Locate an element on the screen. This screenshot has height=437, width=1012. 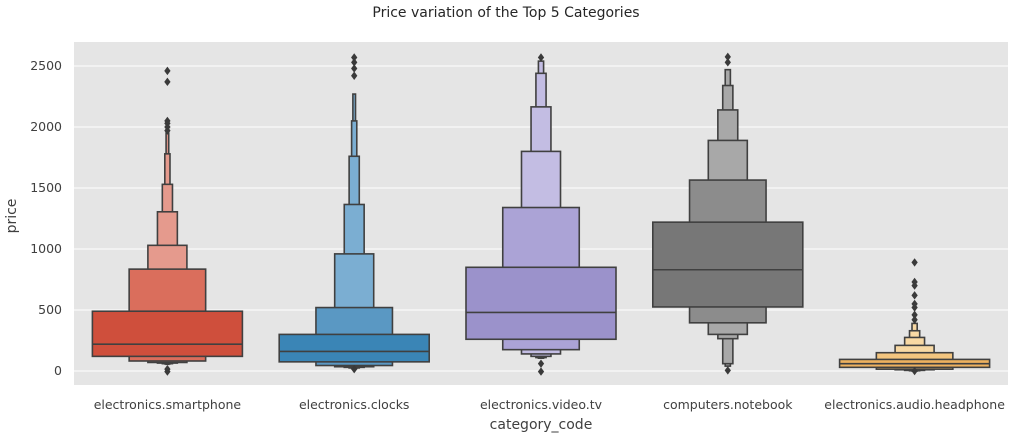
y-tick-label: 2000 is located at coordinates (46, 126).